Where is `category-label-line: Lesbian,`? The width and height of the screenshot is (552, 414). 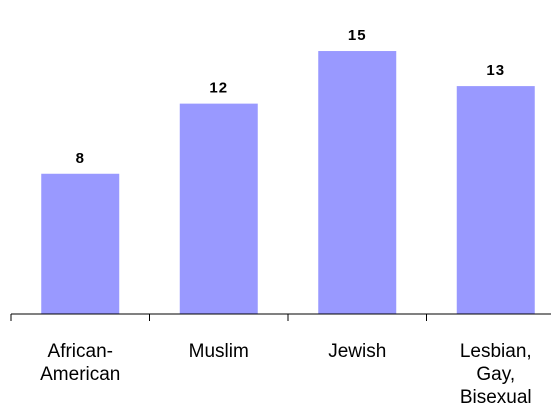
category-label-line: Lesbian, is located at coordinates (496, 351).